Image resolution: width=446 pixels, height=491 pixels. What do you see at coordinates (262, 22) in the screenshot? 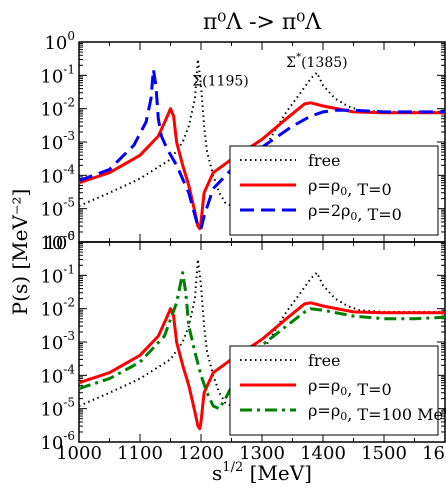
I see `chart-title: π⁰Λ -> π⁰Λ` at bounding box center [262, 22].